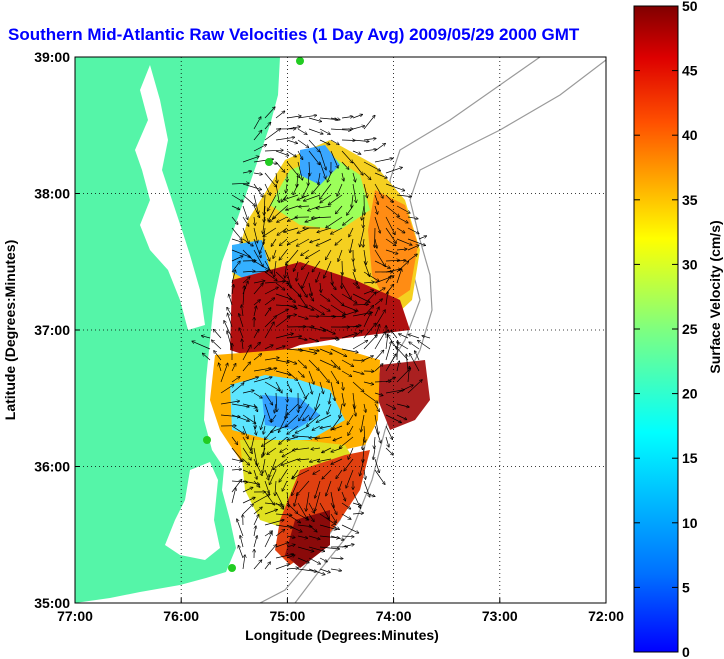  I want to click on colorbar-tick-label: 25, so click(690, 329).